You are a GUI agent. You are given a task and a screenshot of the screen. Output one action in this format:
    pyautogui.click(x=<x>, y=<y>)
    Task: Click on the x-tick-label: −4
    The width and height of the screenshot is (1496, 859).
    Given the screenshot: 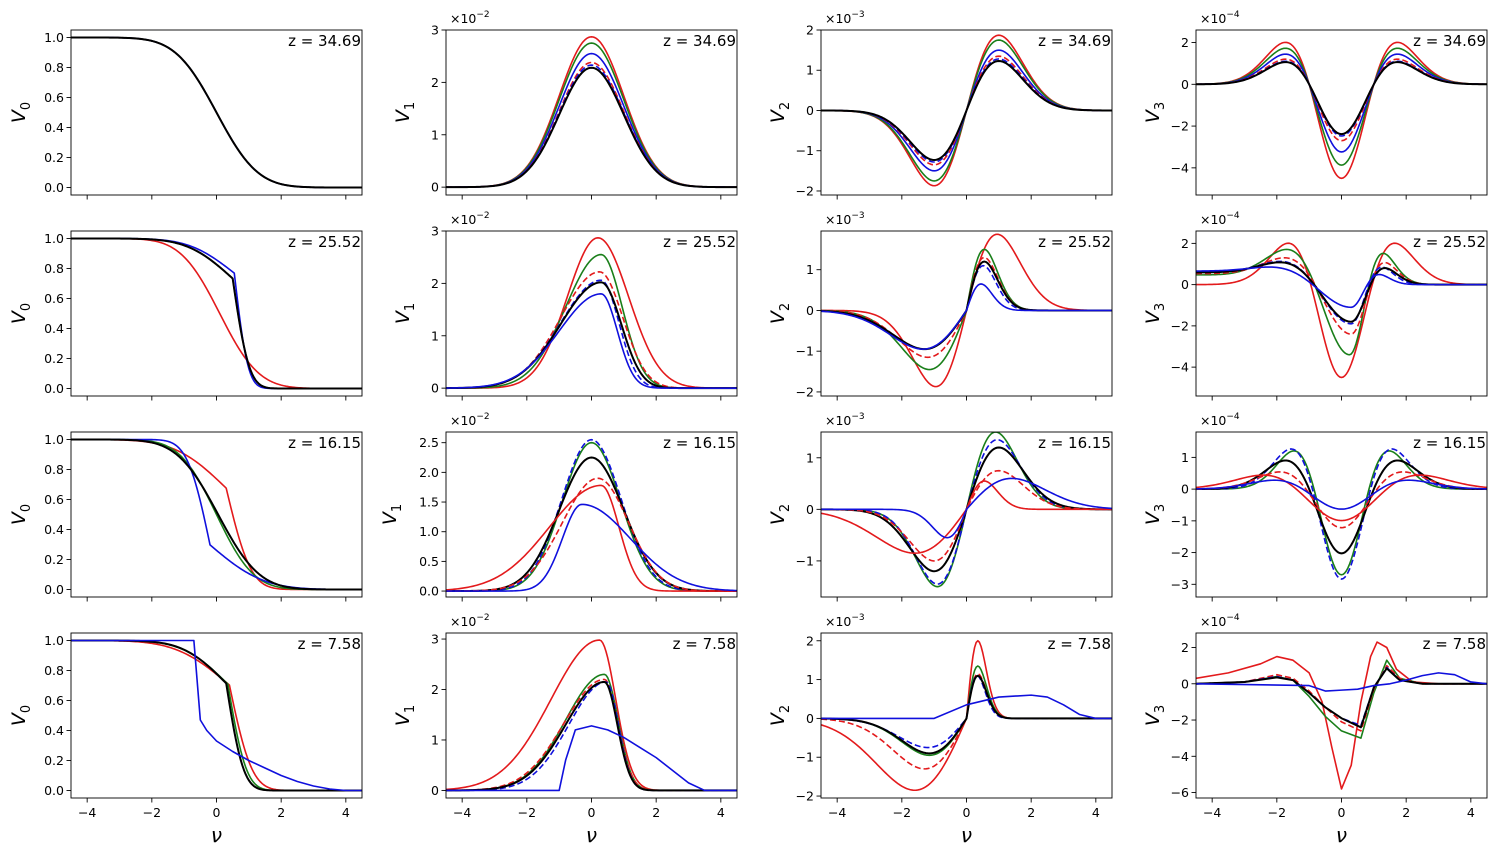 What is the action you would take?
    pyautogui.click(x=837, y=812)
    